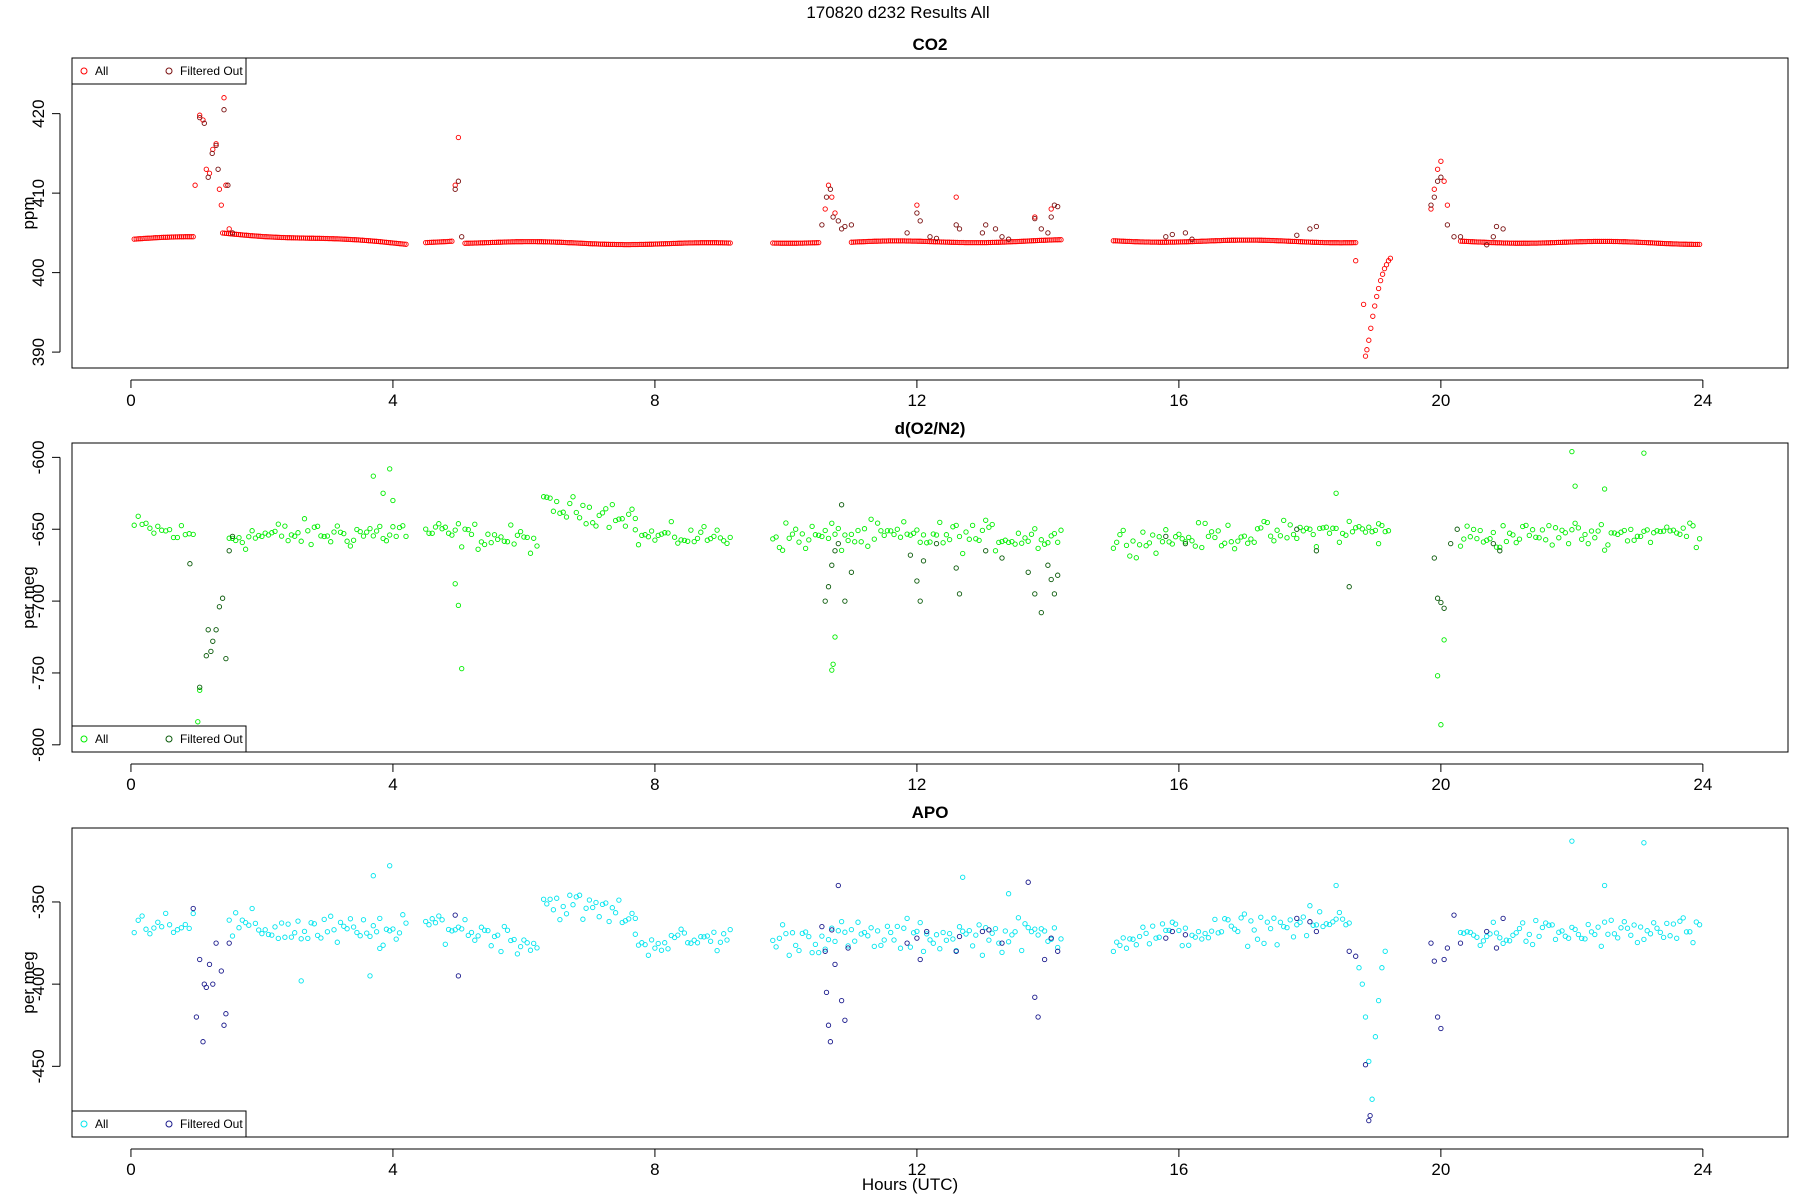  What do you see at coordinates (930, 44) in the screenshot?
I see `panel-title: CO2` at bounding box center [930, 44].